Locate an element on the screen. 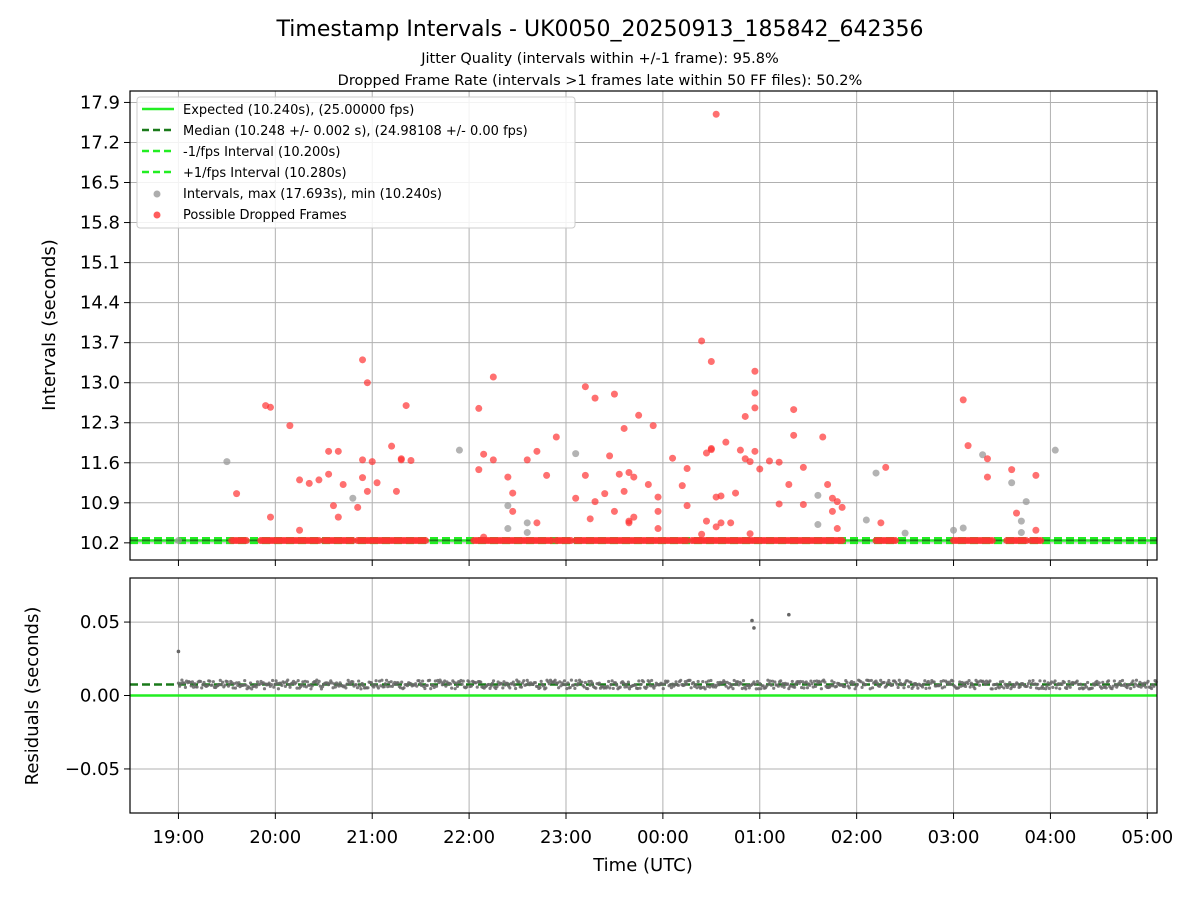 This screenshot has height=900, width=1200. legend-intervals-swatch is located at coordinates (157, 194).